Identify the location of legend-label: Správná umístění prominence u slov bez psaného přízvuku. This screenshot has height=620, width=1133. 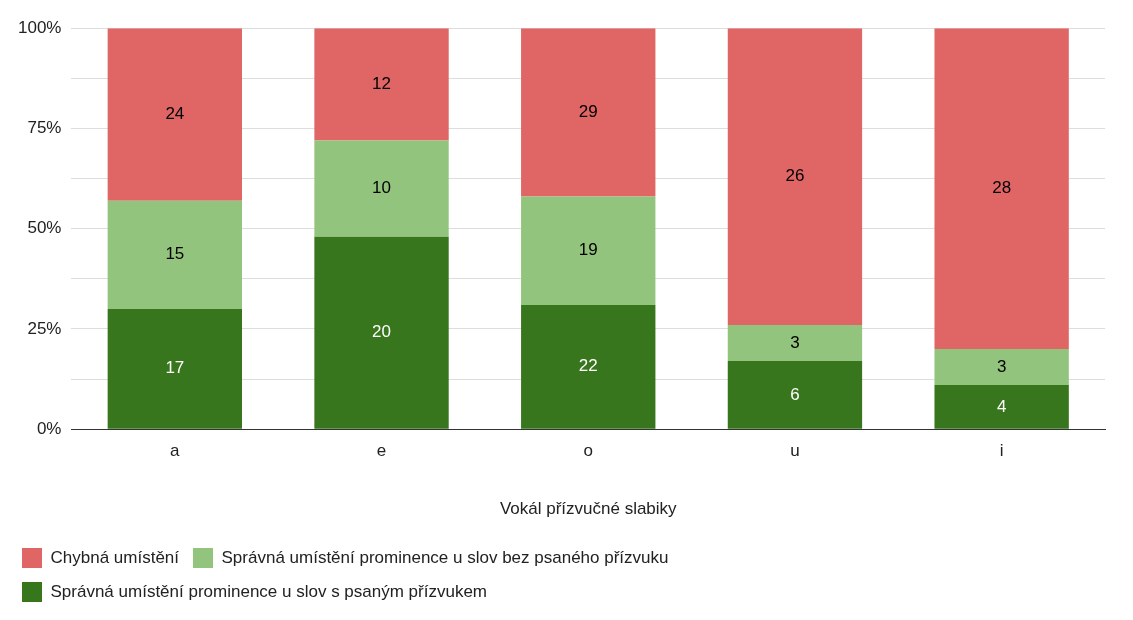
(445, 557).